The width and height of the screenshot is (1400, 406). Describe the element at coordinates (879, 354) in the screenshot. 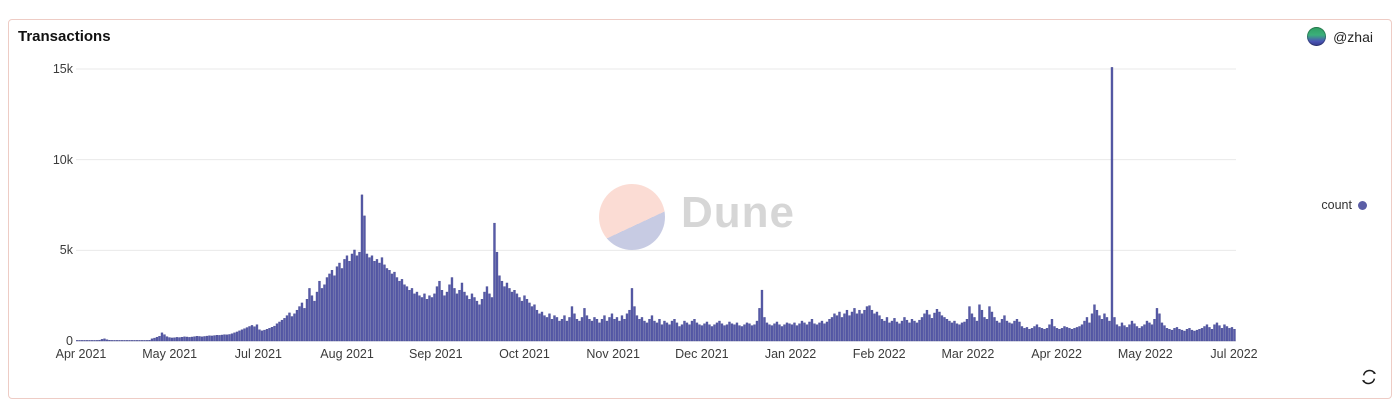

I see `x-tick-label: Feb 2022` at that location.